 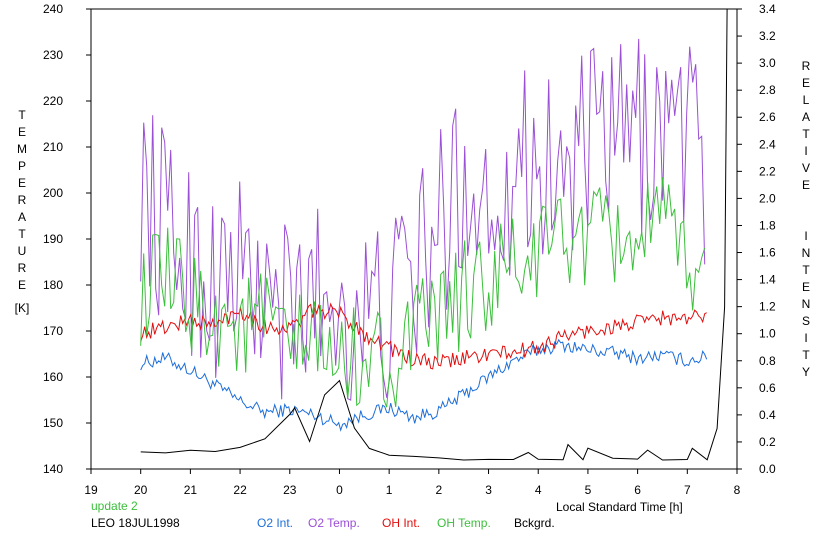 What do you see at coordinates (767, 469) in the screenshot?
I see `right-tick-label: 0.0` at bounding box center [767, 469].